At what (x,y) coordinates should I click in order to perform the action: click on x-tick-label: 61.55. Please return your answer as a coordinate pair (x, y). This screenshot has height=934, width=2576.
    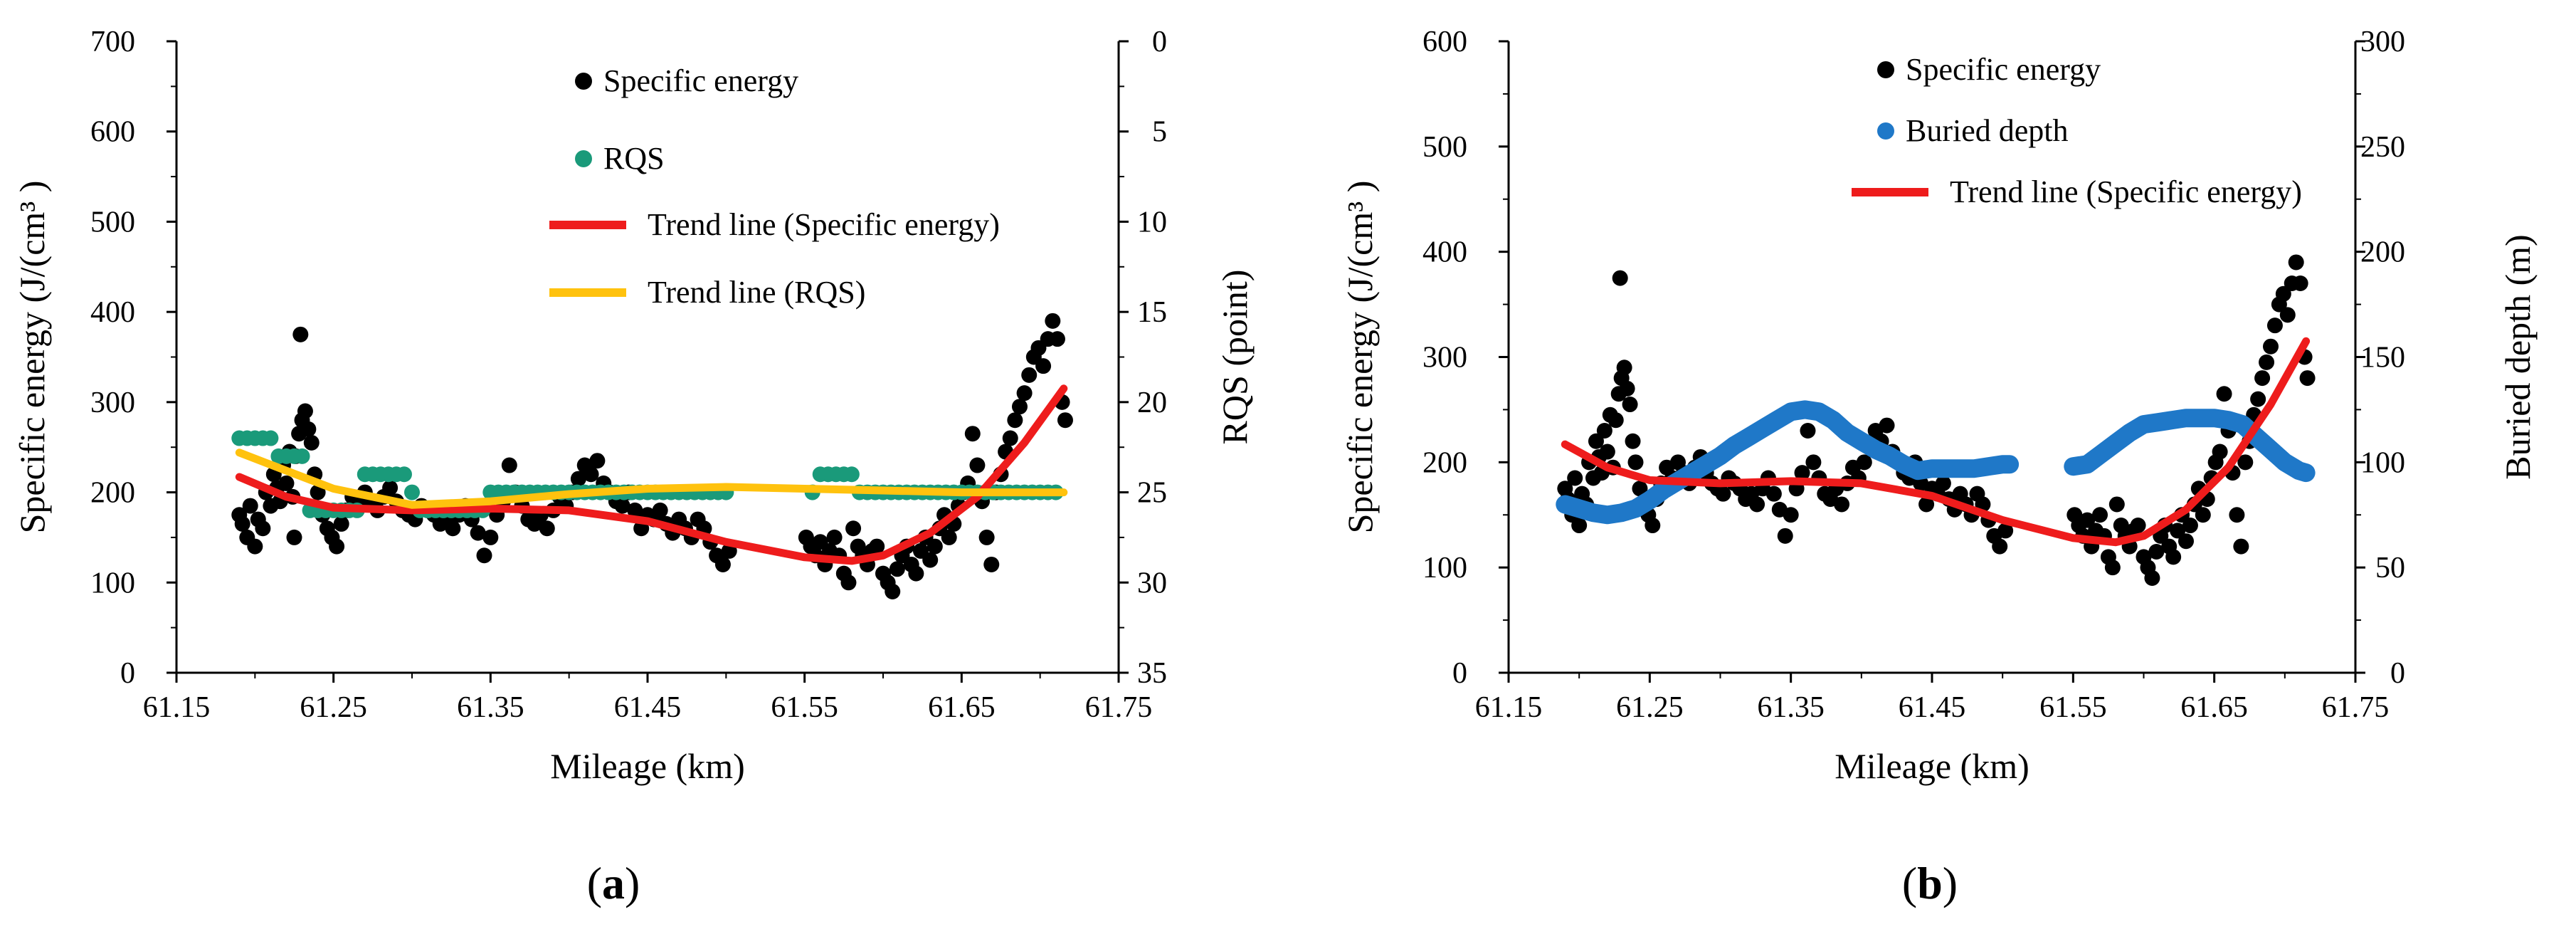
    Looking at the image, I should click on (2073, 707).